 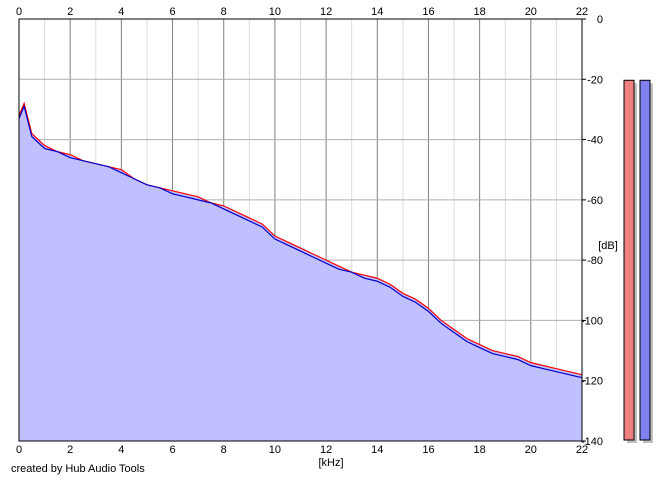 What do you see at coordinates (70, 12) in the screenshot?
I see `x-tick-label-top: 2` at bounding box center [70, 12].